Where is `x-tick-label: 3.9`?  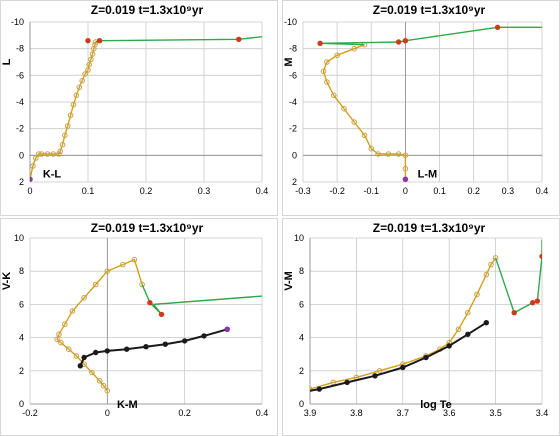 x-tick-label: 3.9 is located at coordinates (310, 413).